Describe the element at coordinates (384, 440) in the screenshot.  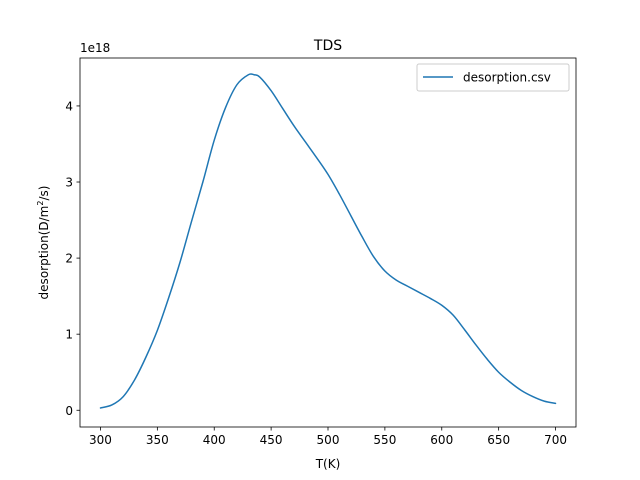
I see `x-tick-label: 550` at that location.